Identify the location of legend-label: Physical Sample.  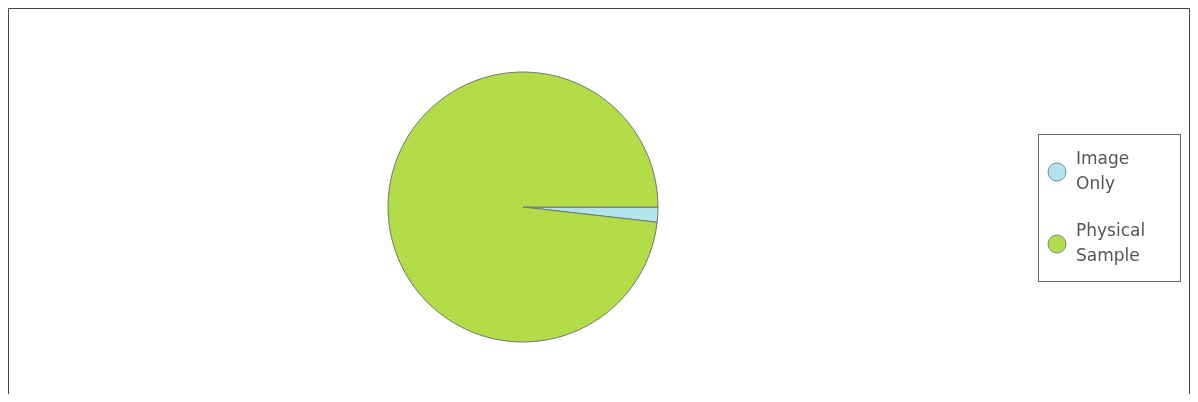
(1111, 242).